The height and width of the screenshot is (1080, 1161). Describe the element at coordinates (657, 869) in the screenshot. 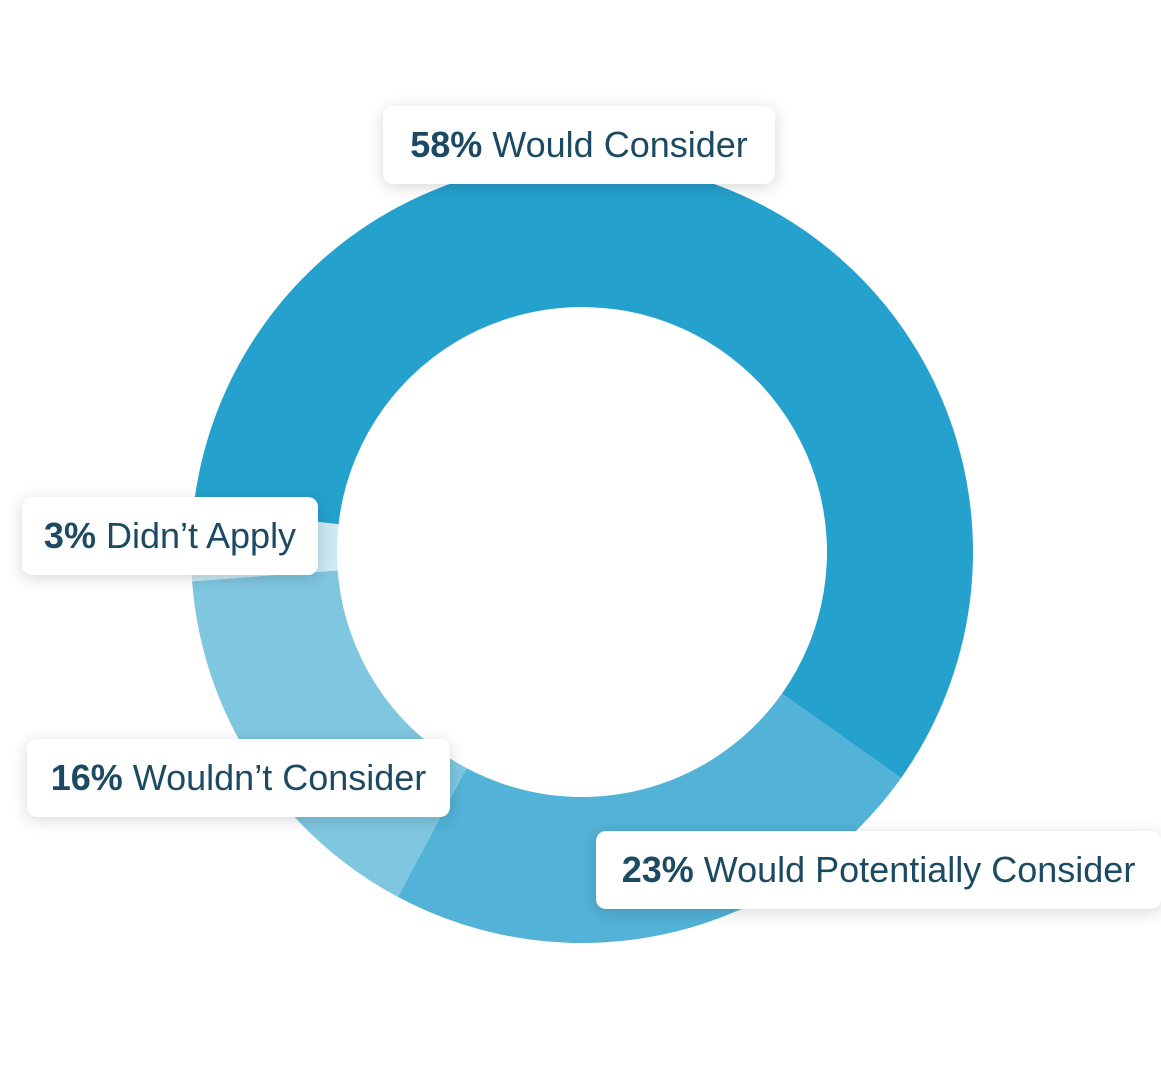

I see `label-potentially-consider-percent: 23%` at that location.